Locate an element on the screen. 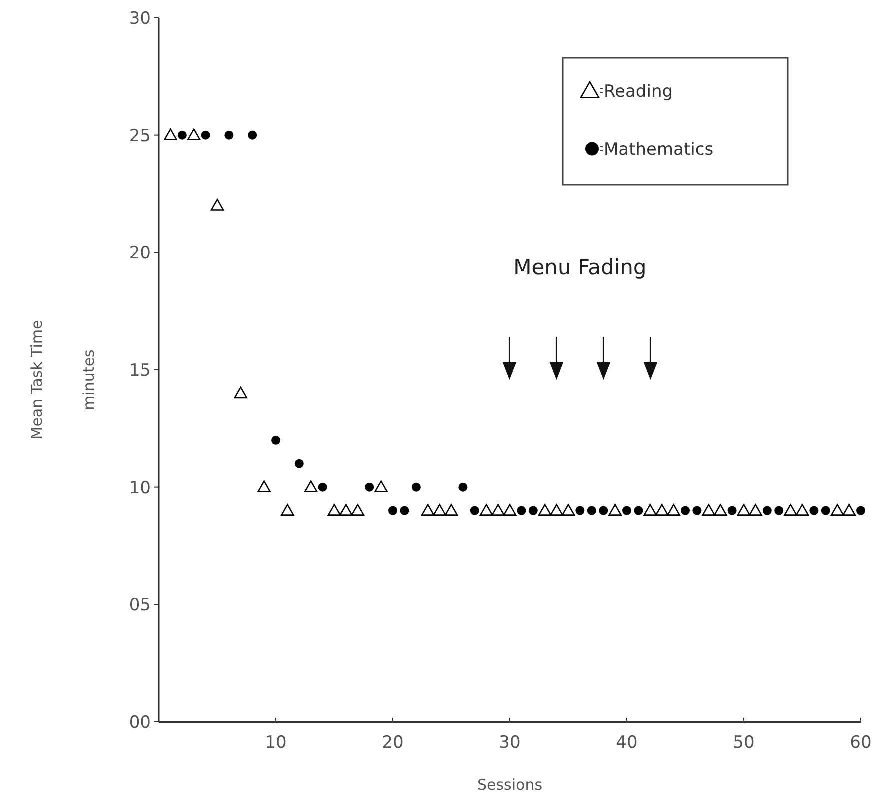 This screenshot has width=877, height=798. x-tick-label: 10 is located at coordinates (276, 743).